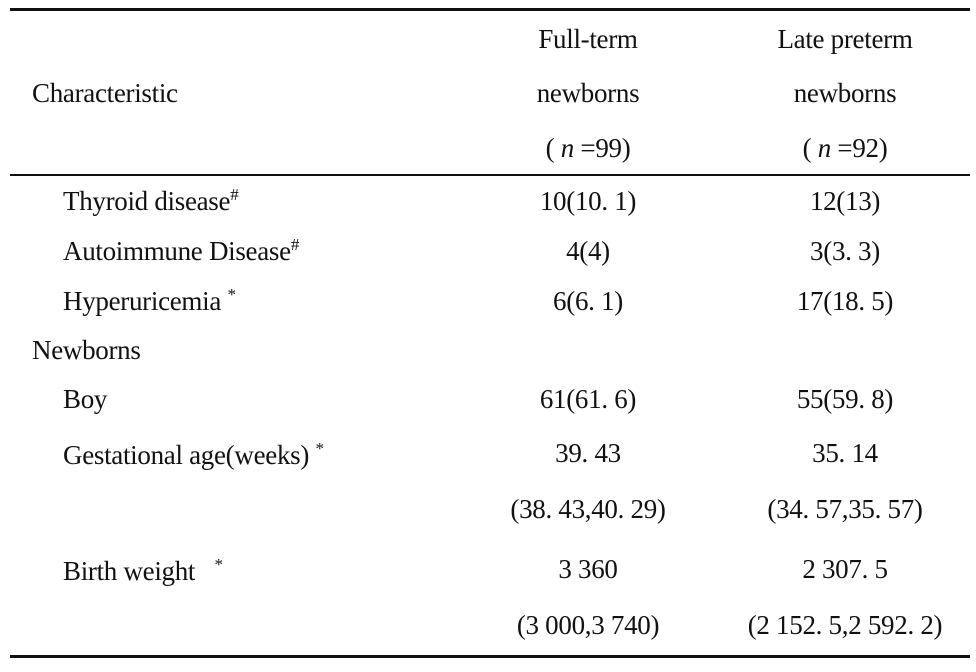  Describe the element at coordinates (588, 201) in the screenshot. I see `cell-full-term: 10(10. 1)` at that location.